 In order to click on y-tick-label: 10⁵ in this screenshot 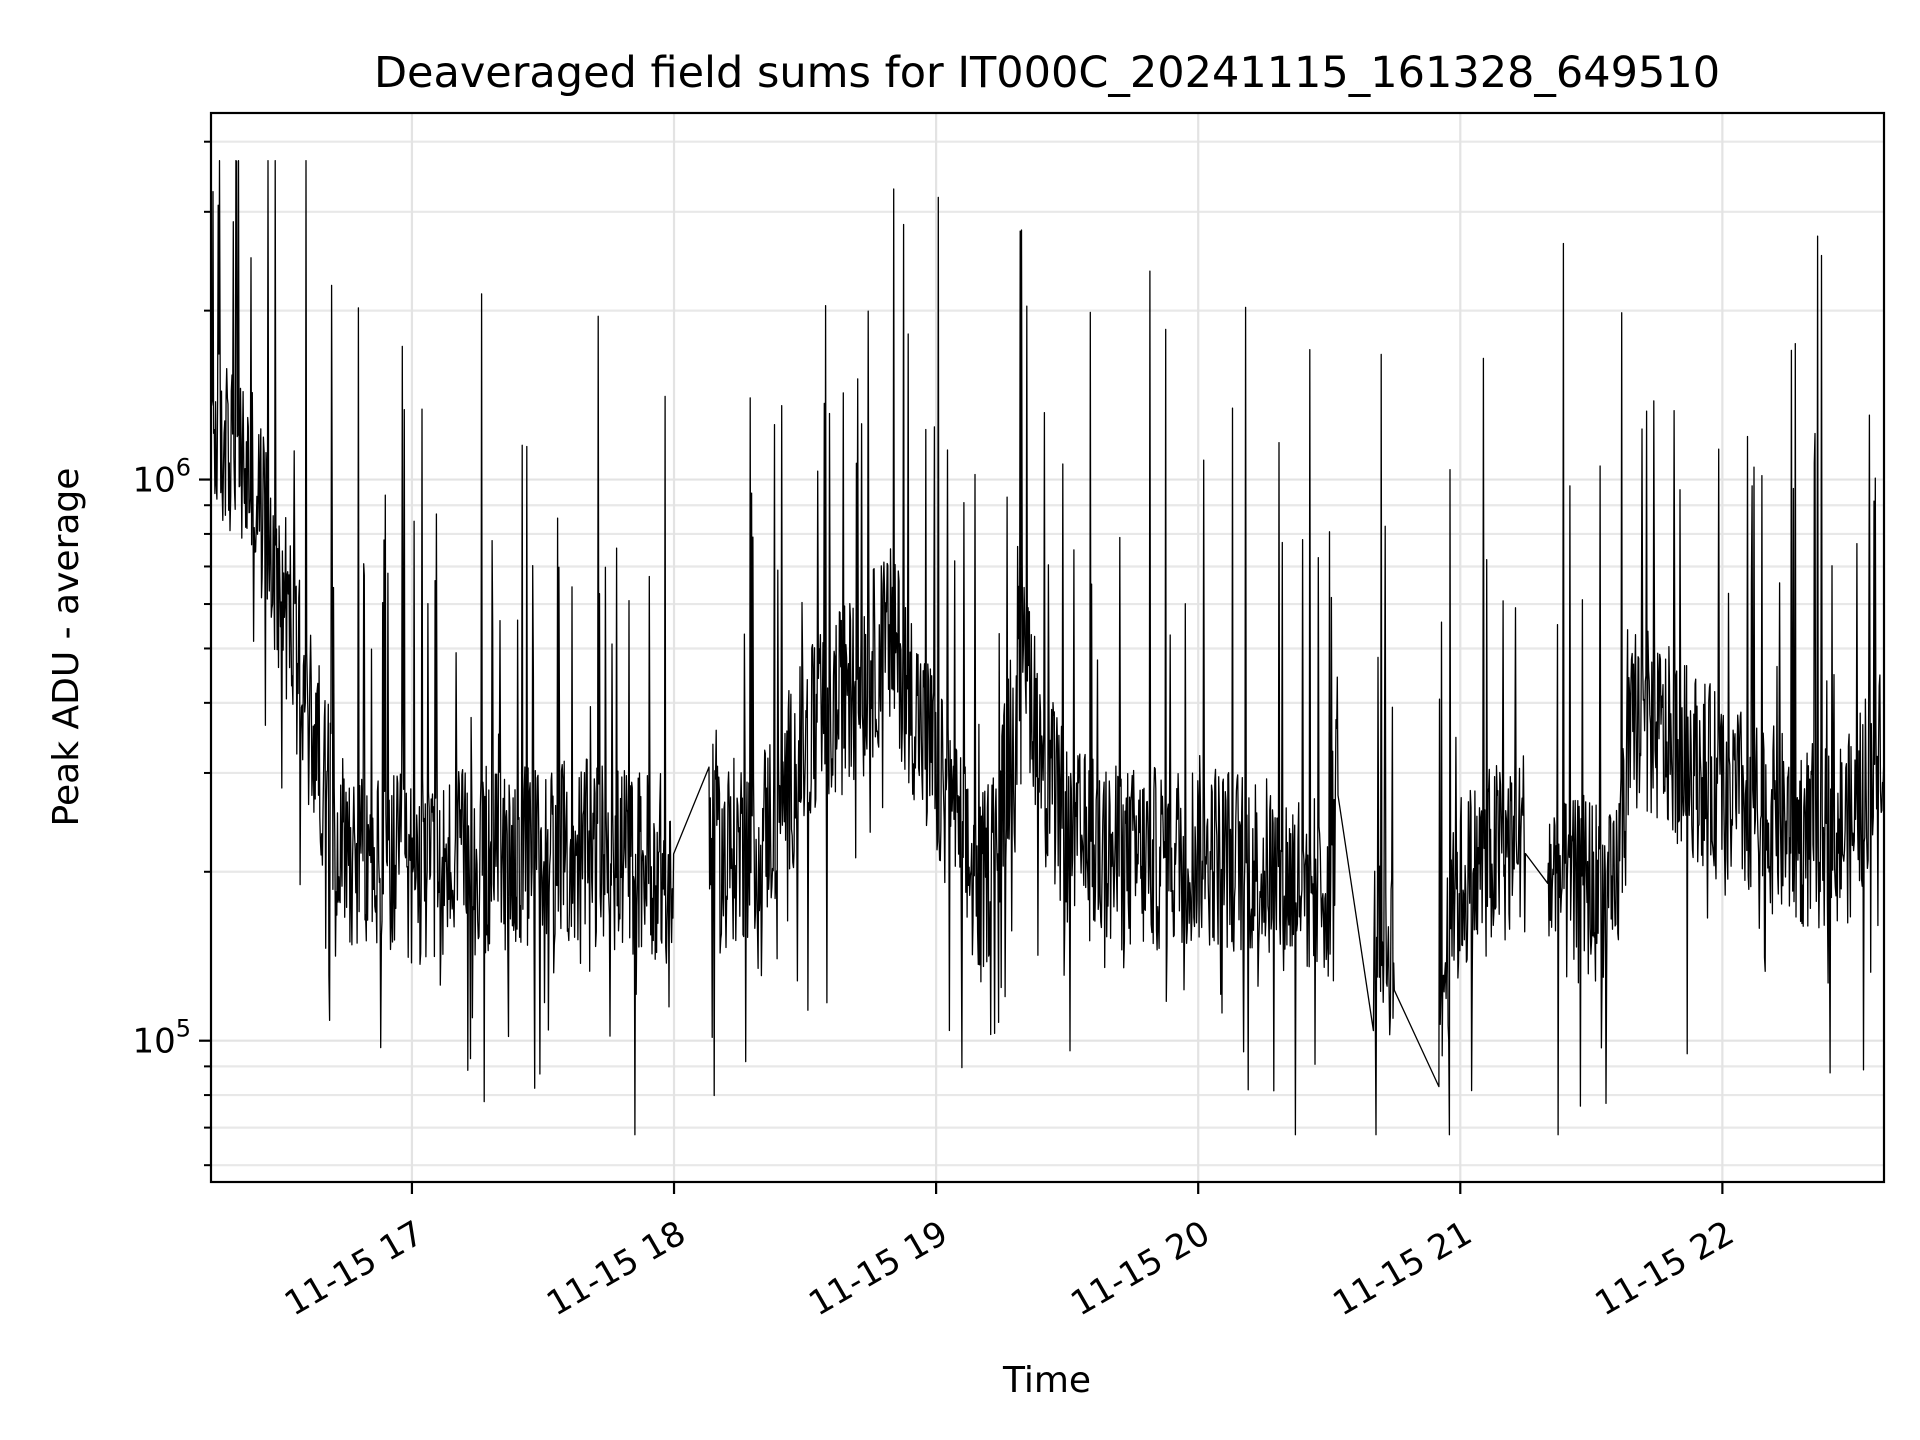, I will do `click(161, 1038)`.